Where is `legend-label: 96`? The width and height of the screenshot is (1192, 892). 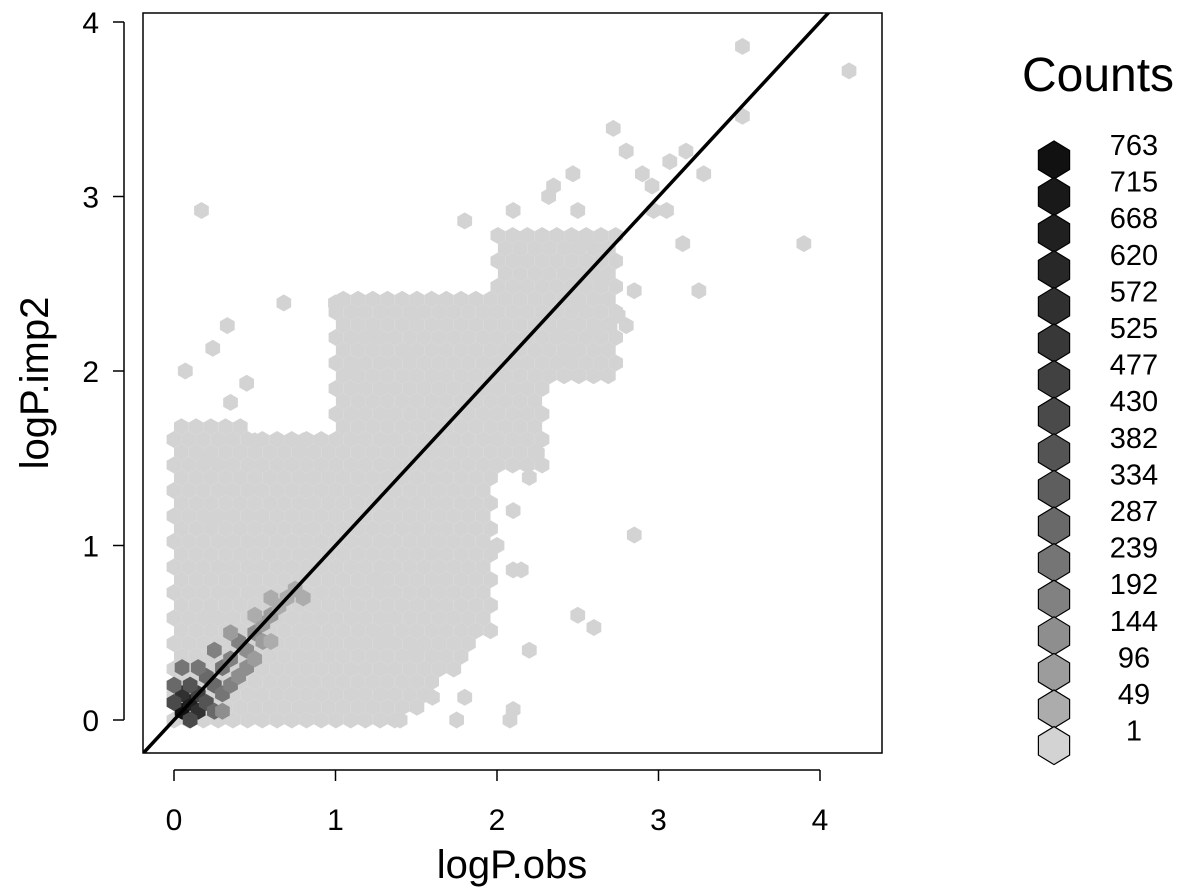 legend-label: 96 is located at coordinates (1134, 658).